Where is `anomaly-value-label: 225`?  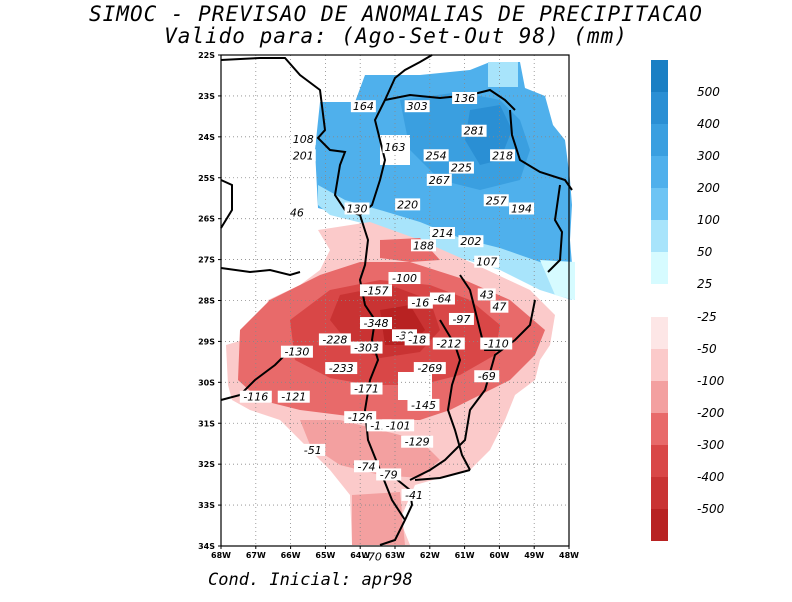
anomaly-value-label: 225 is located at coordinates (461, 168).